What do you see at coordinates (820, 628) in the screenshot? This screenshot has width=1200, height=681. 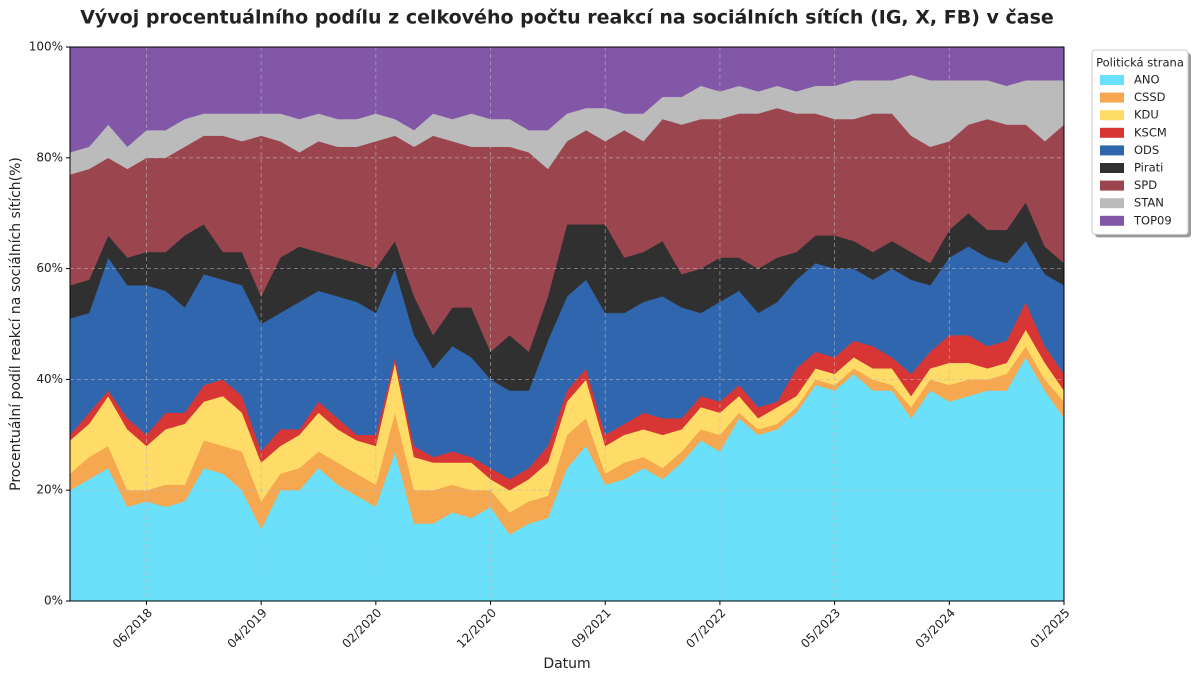 I see `x-tick-label: 05/2023` at bounding box center [820, 628].